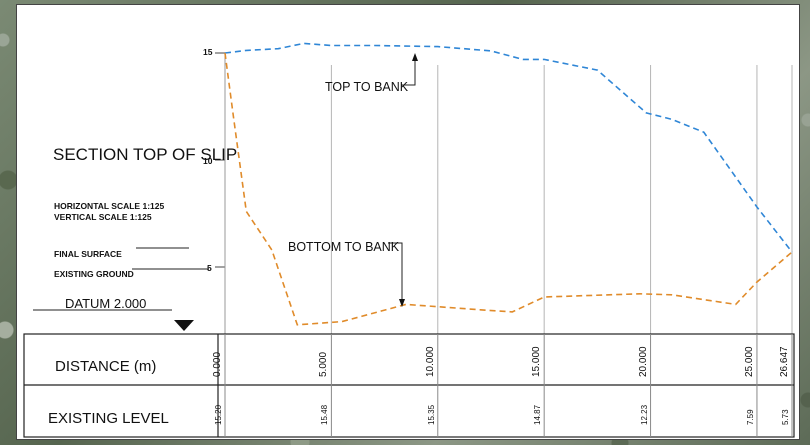 Image resolution: width=810 pixels, height=445 pixels. What do you see at coordinates (415, 57) in the screenshot?
I see `top-bank-arrow-icon` at bounding box center [415, 57].